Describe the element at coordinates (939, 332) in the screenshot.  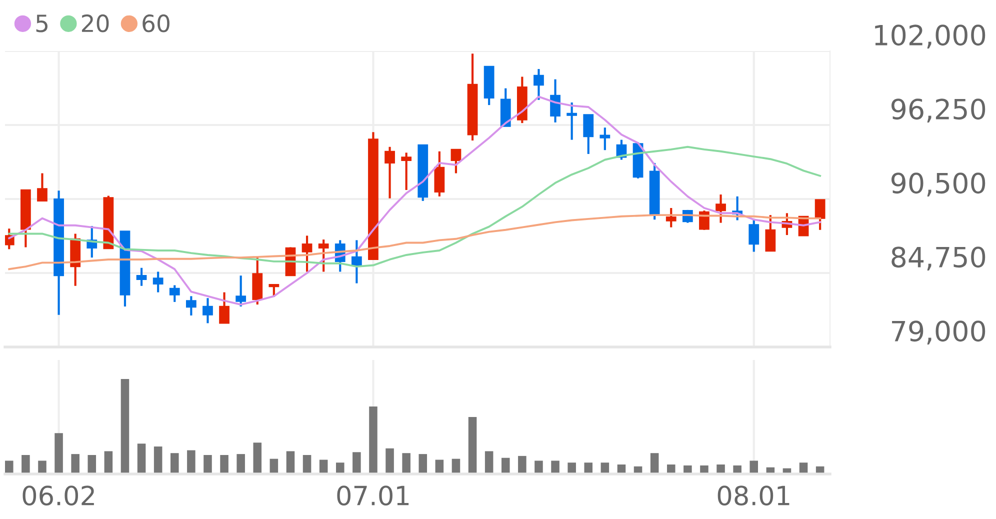
I see `y-tick-label: 79,000` at that location.